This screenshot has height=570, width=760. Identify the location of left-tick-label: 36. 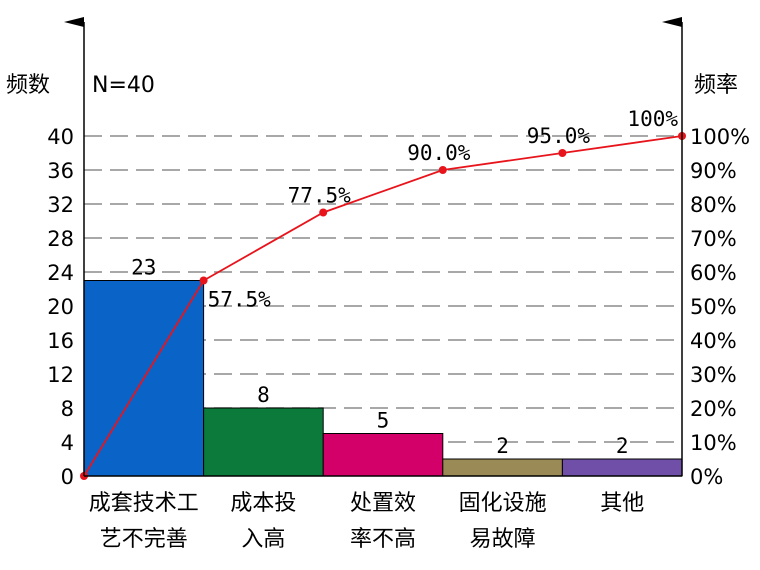
(60, 171).